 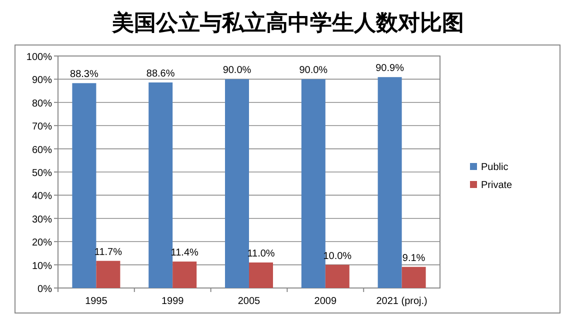 I want to click on x-tick-label: 2021 (proj.), so click(x=402, y=301).